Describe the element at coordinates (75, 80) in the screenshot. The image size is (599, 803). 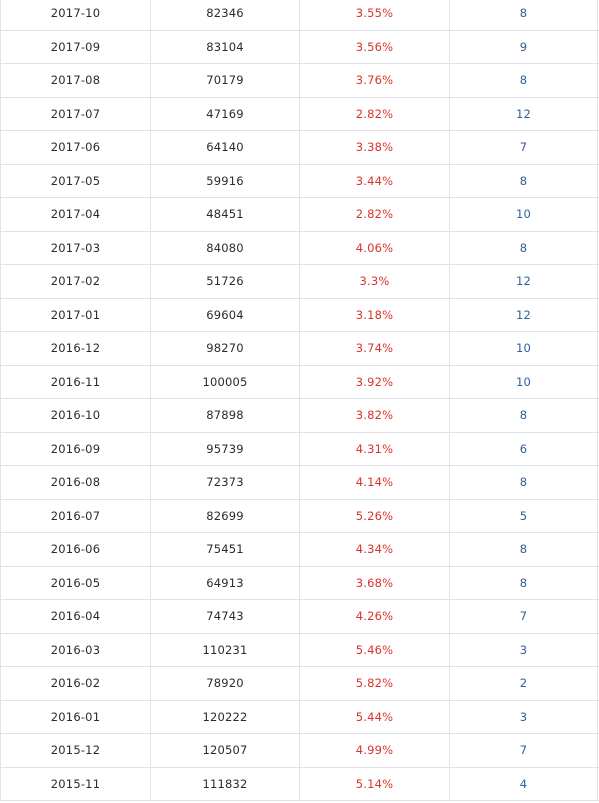
I see `date-cell: 2017-08` at that location.